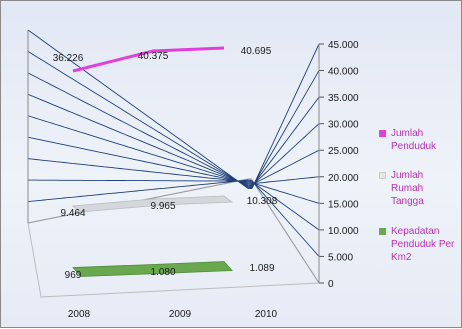  I want to click on data-label: 40.375, so click(153, 56).